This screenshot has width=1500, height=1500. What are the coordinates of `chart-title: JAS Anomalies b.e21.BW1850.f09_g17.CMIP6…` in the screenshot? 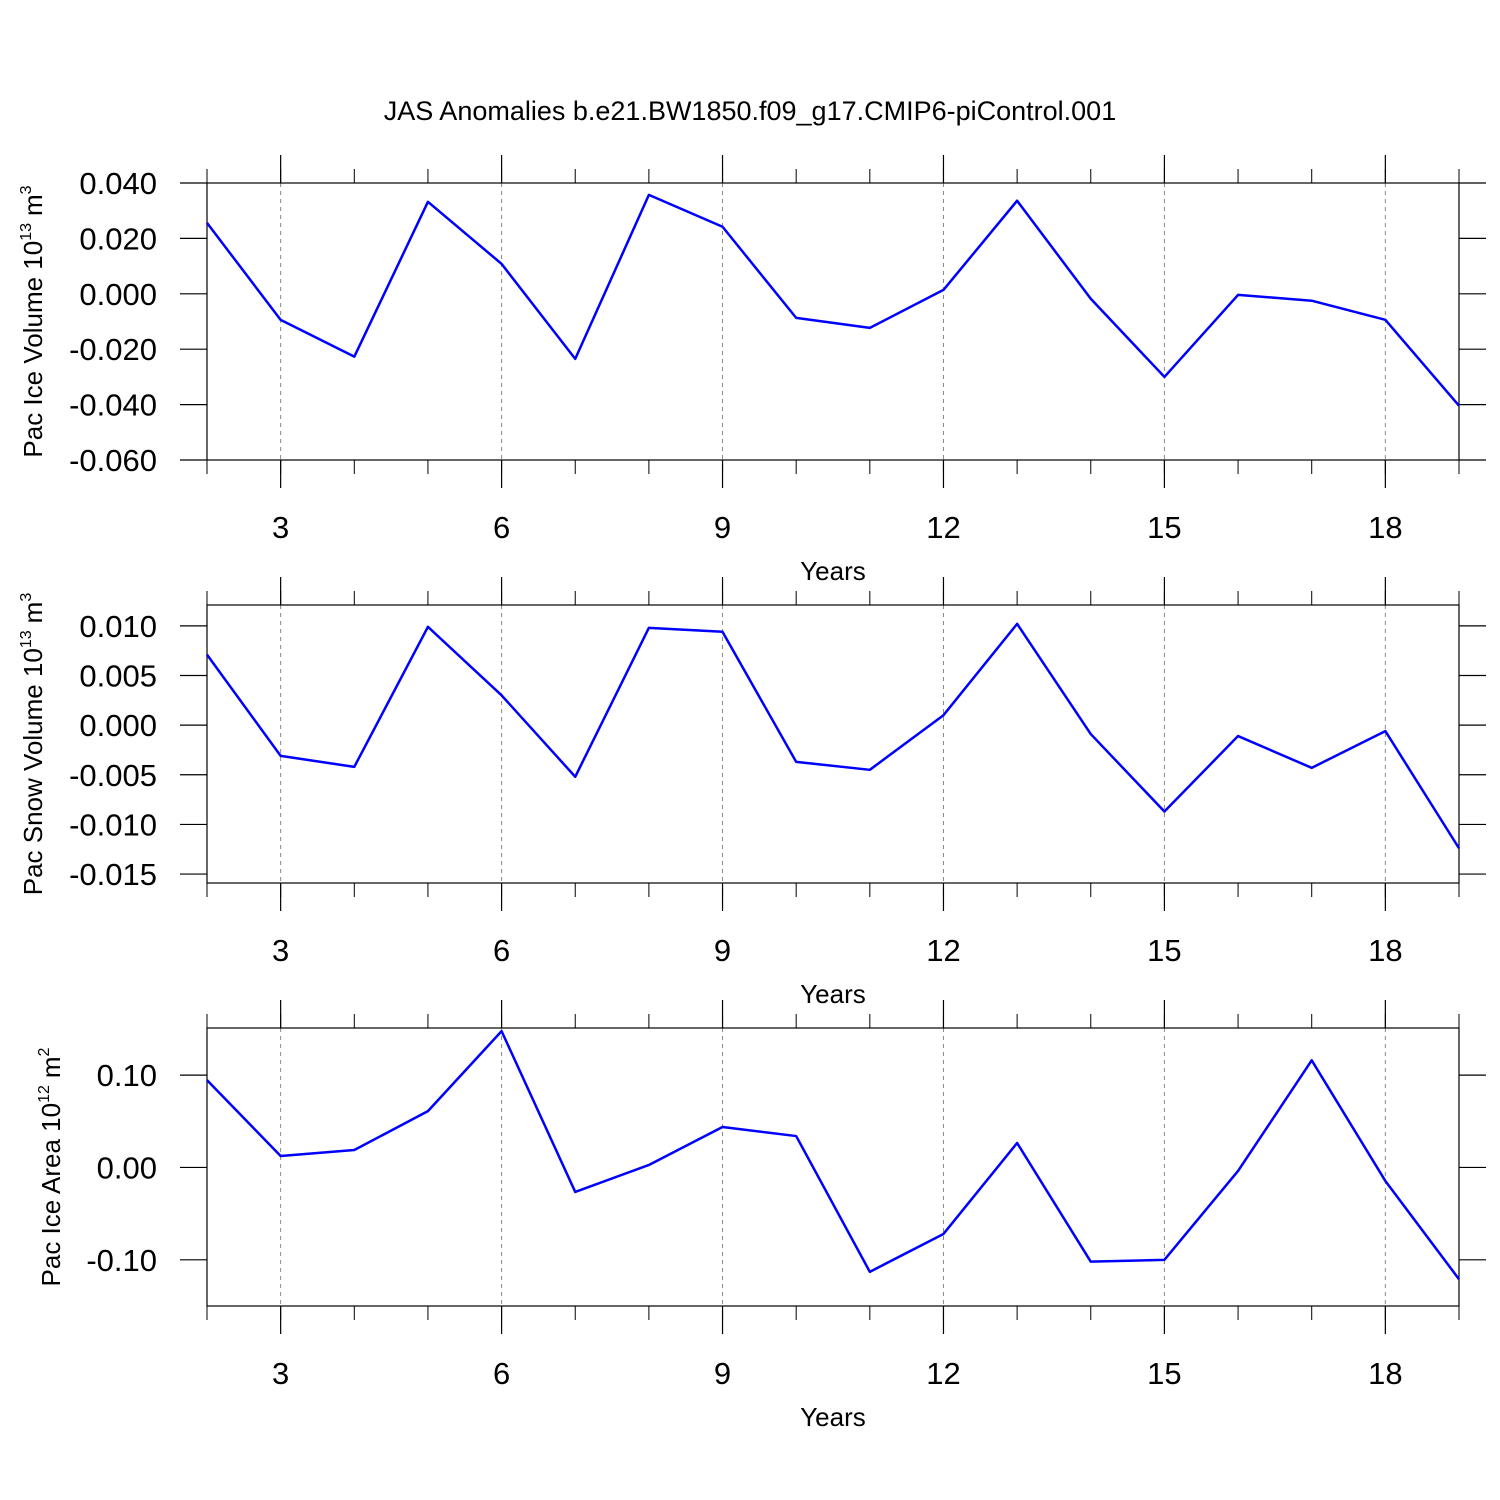 It's located at (750, 111).